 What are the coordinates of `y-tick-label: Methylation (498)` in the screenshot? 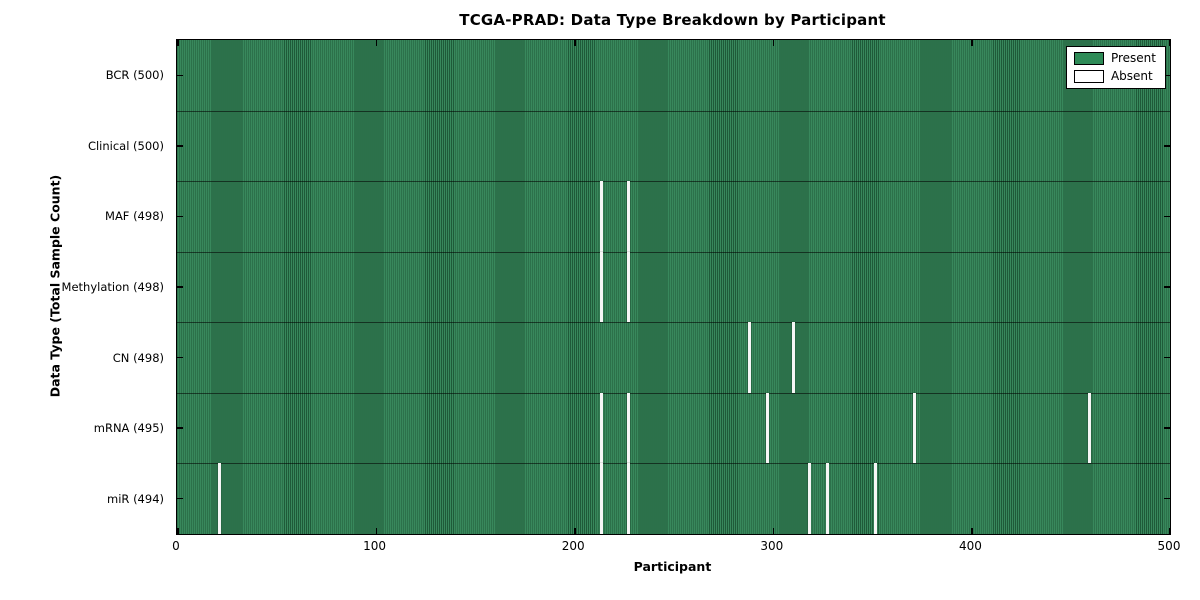 It's located at (112, 287).